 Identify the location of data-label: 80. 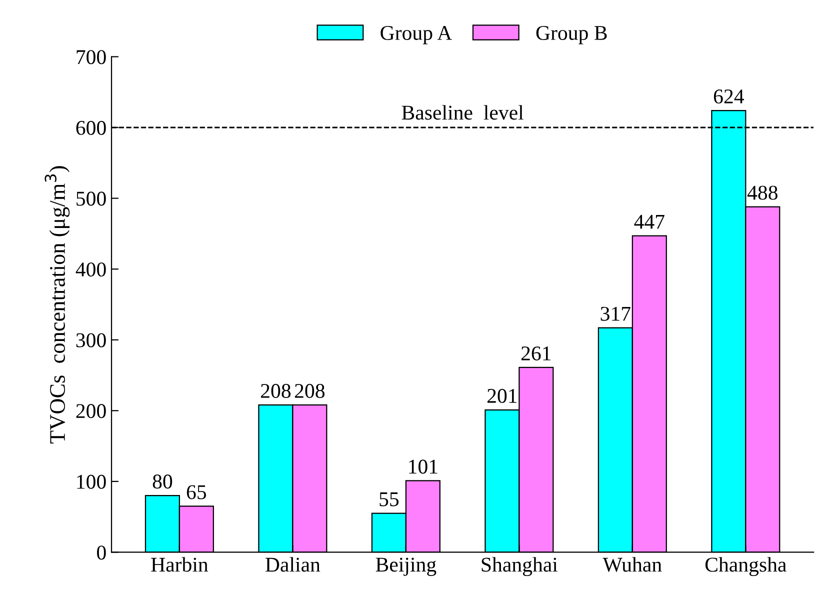
(162, 481).